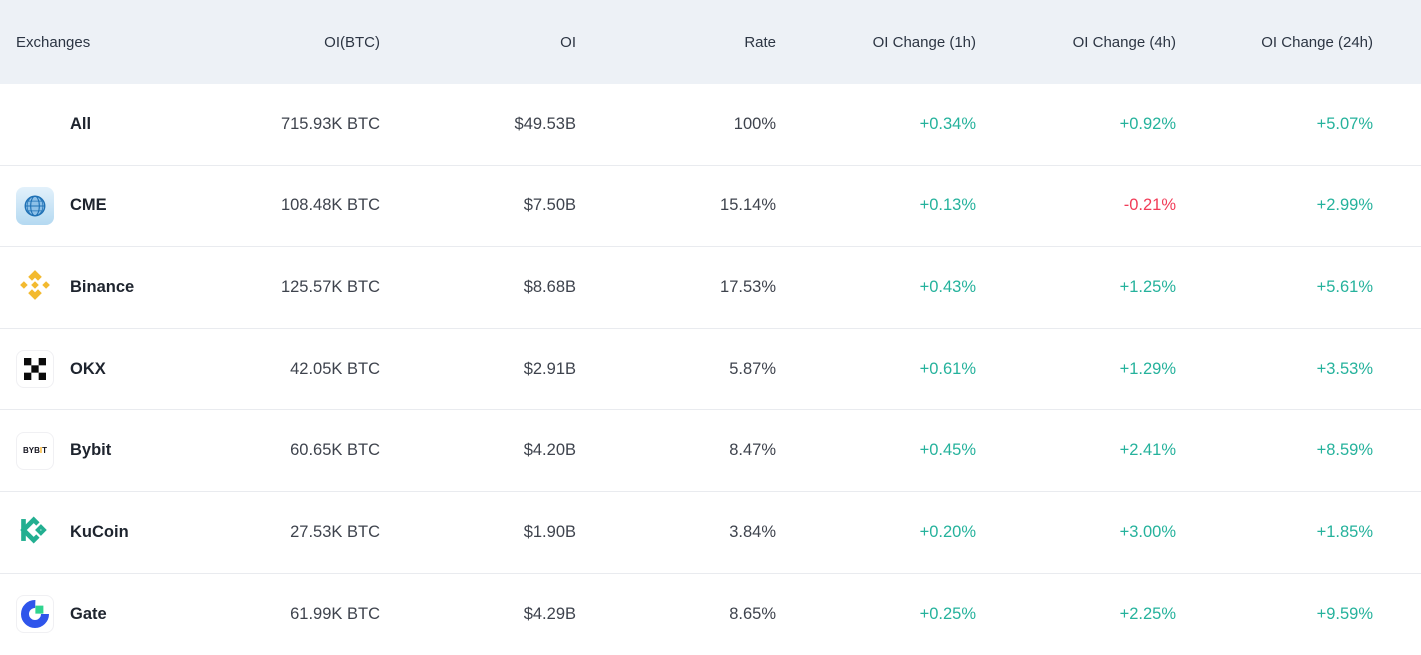  I want to click on oi-usd-value: $2.91B, so click(549, 368).